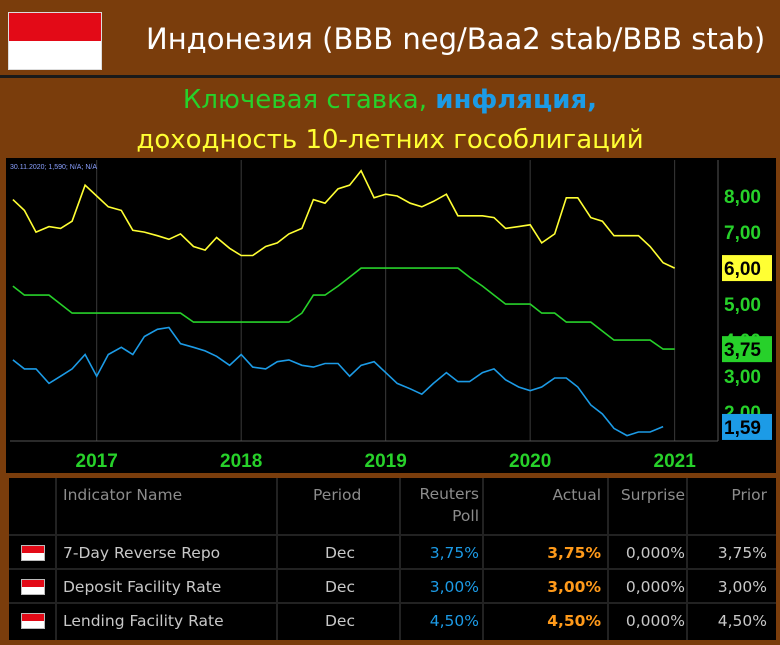  Describe the element at coordinates (338, 381) in the screenshot. I see `series-line-inflation` at that location.